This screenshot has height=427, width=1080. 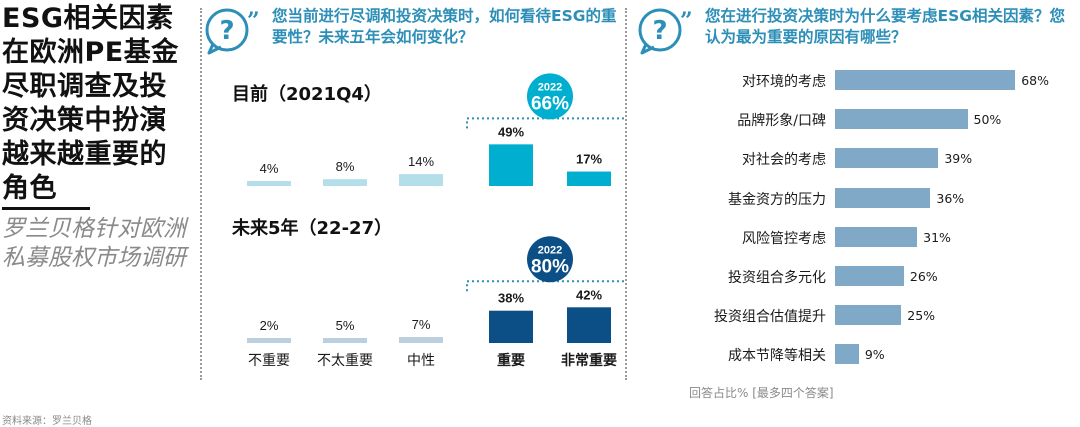 I want to click on reason-value-5: 26%, so click(x=923, y=276).